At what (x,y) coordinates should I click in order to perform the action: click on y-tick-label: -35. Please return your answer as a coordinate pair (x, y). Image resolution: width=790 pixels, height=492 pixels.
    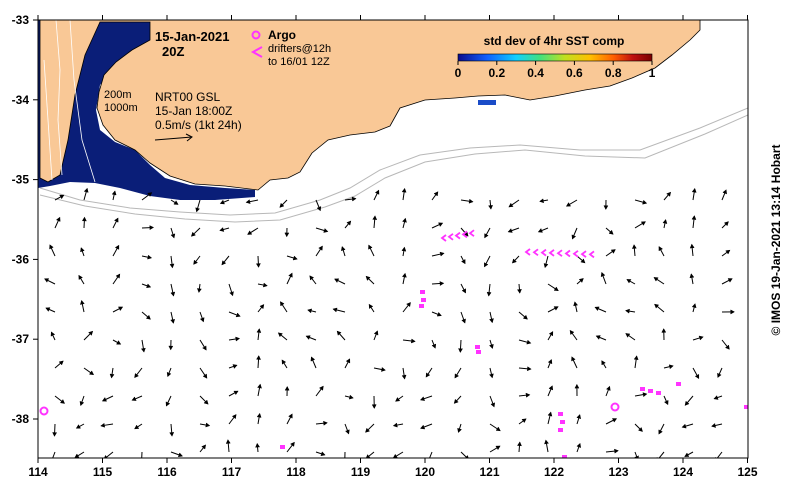
    Looking at the image, I should click on (21, 180).